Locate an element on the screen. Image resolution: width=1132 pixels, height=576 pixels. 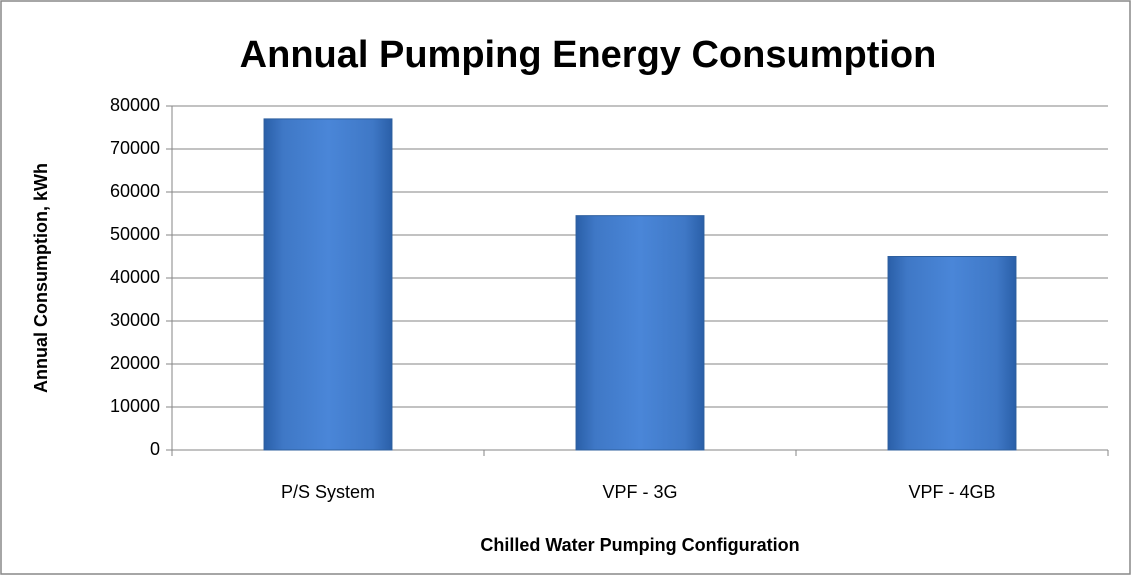
x-tick-label: P/S System is located at coordinates (328, 492).